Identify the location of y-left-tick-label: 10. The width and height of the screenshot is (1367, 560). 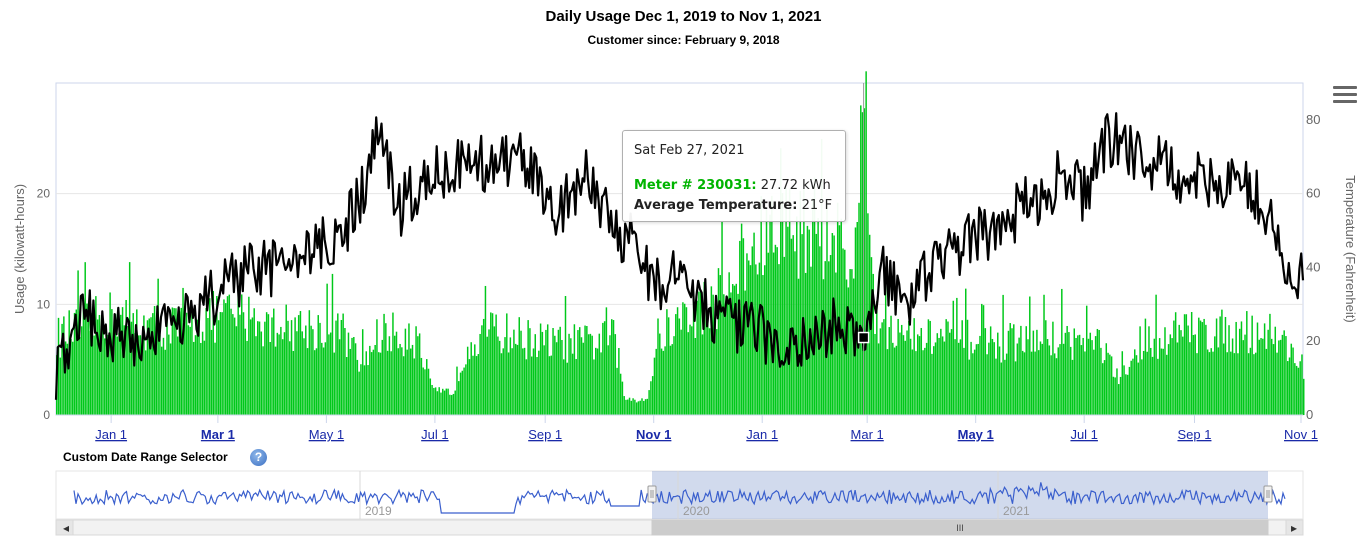
(44, 304).